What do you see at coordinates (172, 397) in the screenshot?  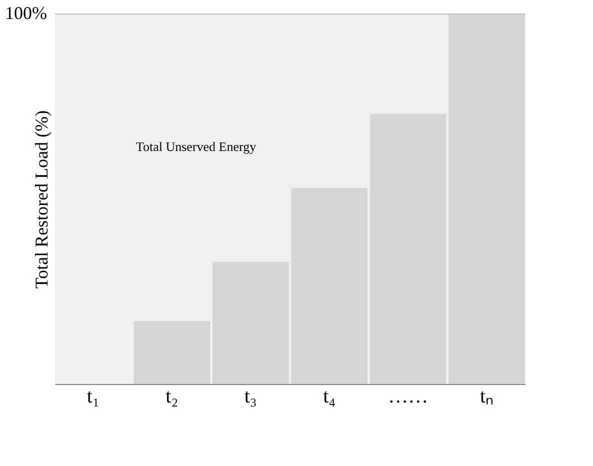 I see `x-tick-label: t₂` at bounding box center [172, 397].